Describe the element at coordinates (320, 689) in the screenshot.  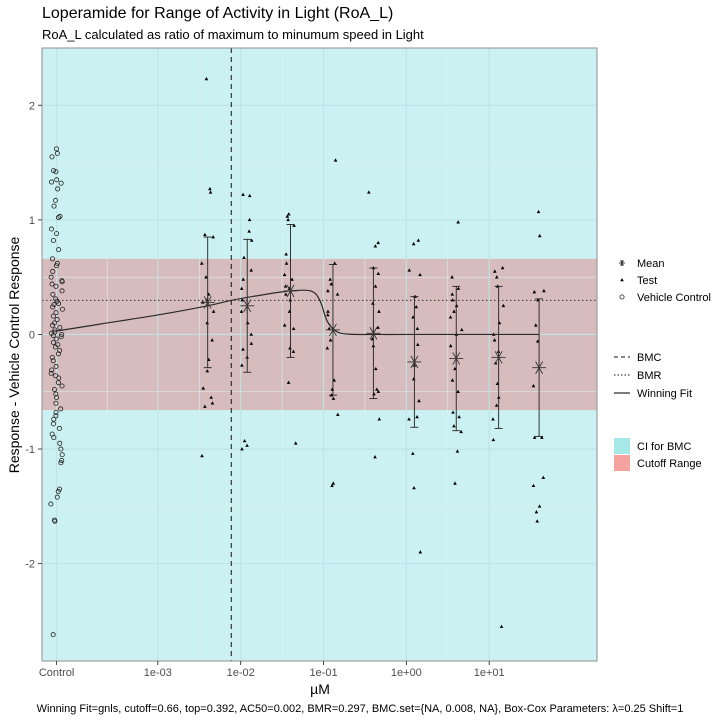
I see `x-axis-title: µM` at that location.